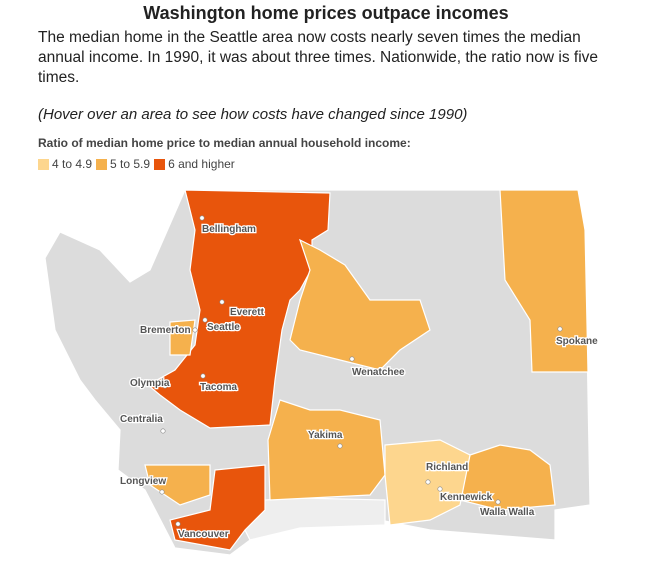 This screenshot has width=652, height=568. What do you see at coordinates (201, 164) in the screenshot?
I see `legend-label: 6 and higher` at bounding box center [201, 164].